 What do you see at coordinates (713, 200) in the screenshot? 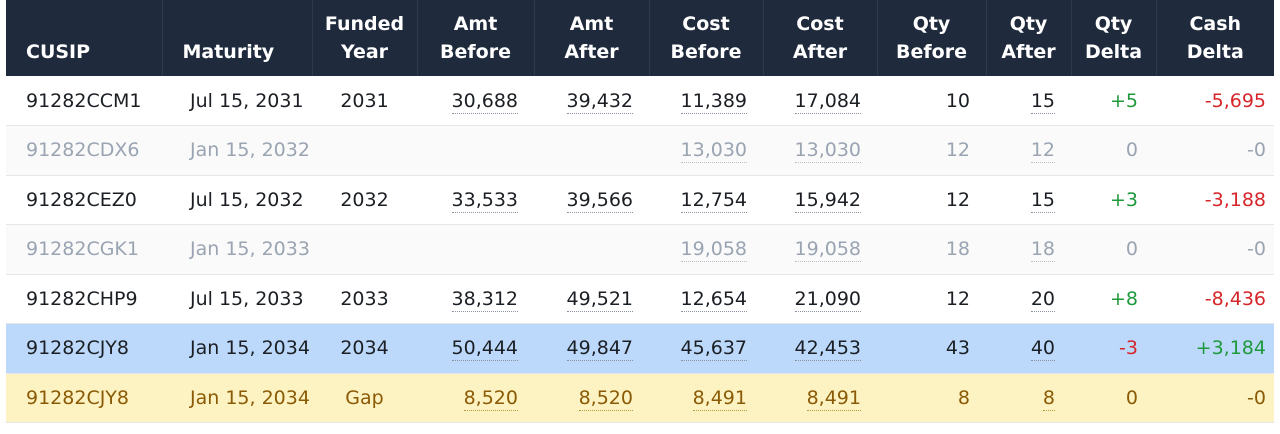
I see `cost-before-cell-value: 12,754` at bounding box center [713, 200].